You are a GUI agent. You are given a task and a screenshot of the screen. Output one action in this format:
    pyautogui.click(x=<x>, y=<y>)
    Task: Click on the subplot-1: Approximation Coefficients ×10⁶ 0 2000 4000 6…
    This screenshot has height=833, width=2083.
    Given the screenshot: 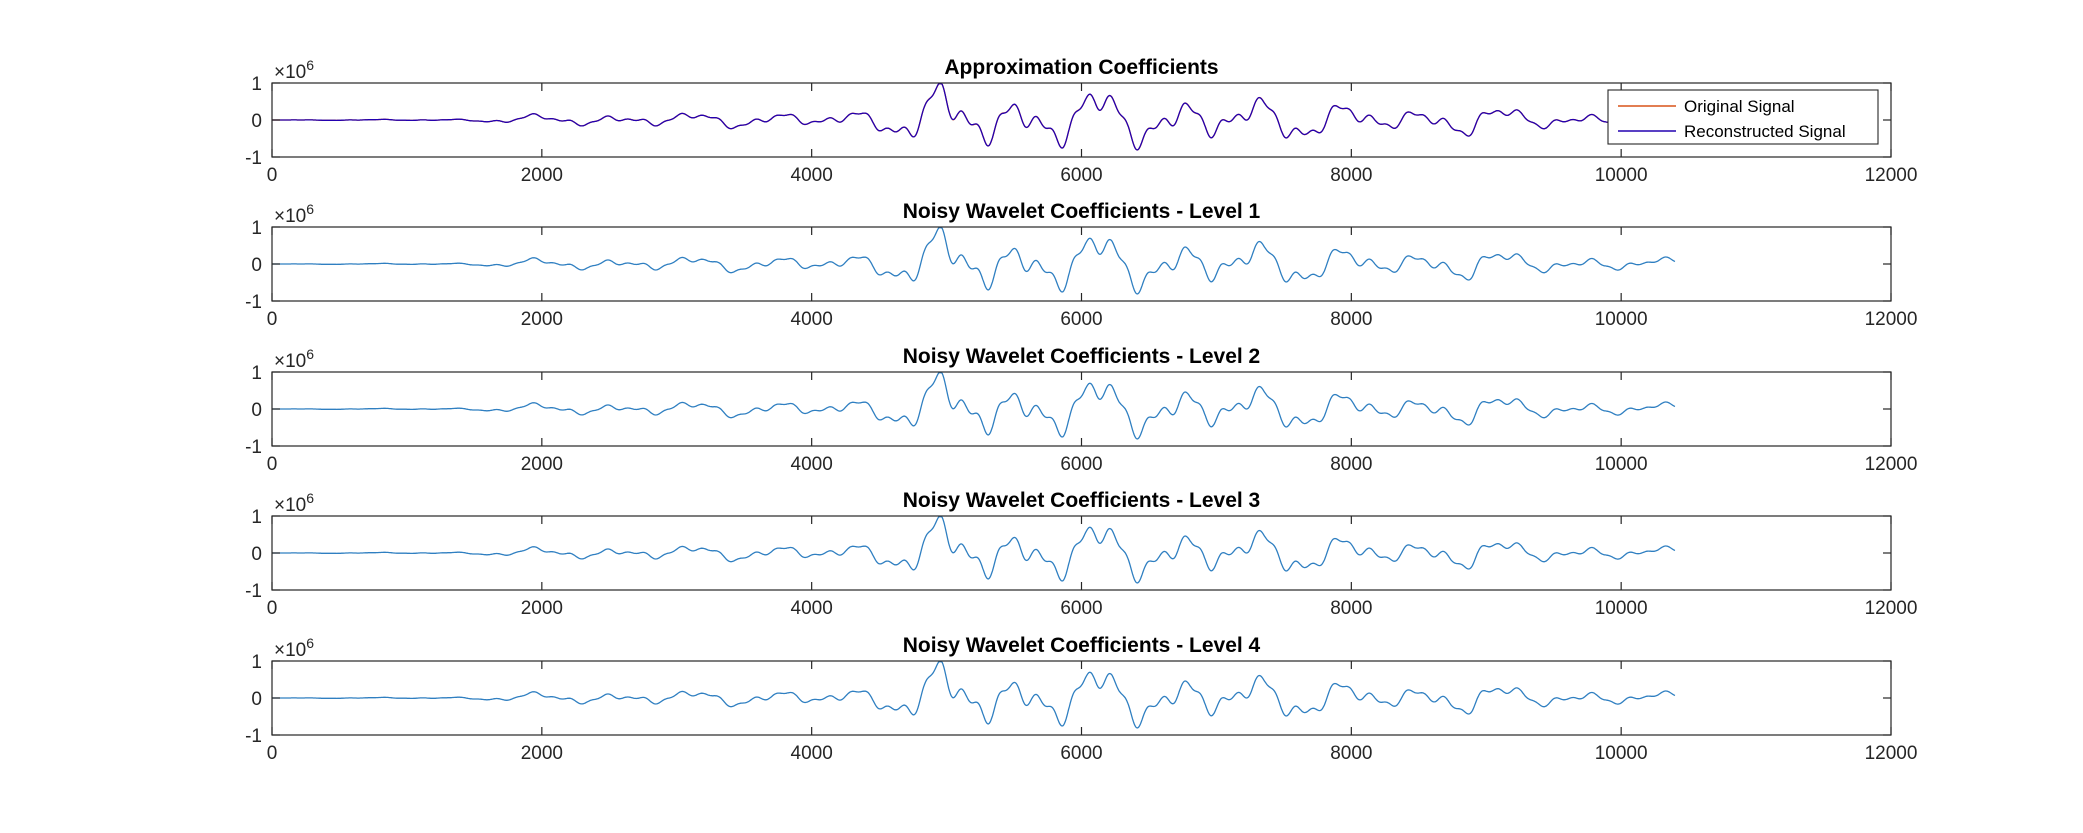 What is the action you would take?
    pyautogui.click(x=1081, y=121)
    